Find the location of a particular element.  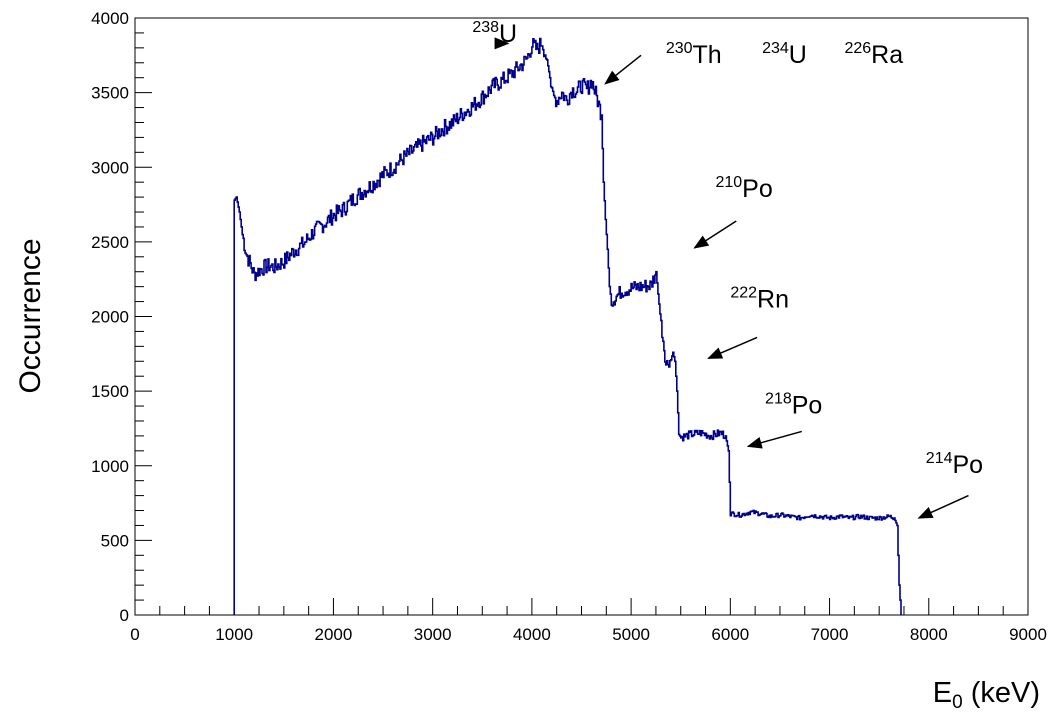

x-tick-labels: 0 1000 2000 3000 4000 5000 6000 7000 8000 9000 is located at coordinates (588, 634).